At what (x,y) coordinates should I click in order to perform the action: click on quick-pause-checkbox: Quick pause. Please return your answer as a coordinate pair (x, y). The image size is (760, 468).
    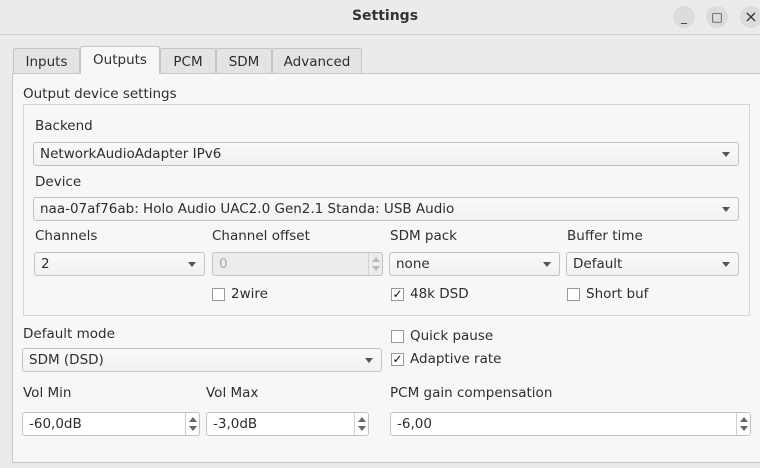
    Looking at the image, I should click on (442, 336).